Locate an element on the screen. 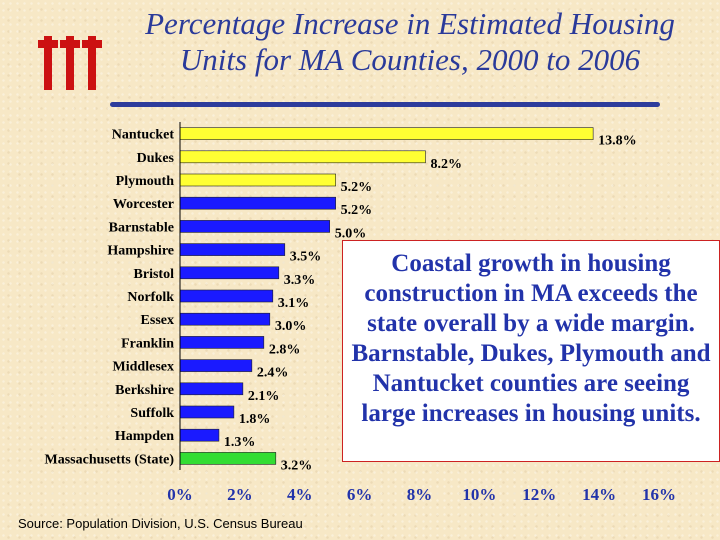  chart-title-line-2: Units for MA Counties, 2000 to 2006 is located at coordinates (410, 59).